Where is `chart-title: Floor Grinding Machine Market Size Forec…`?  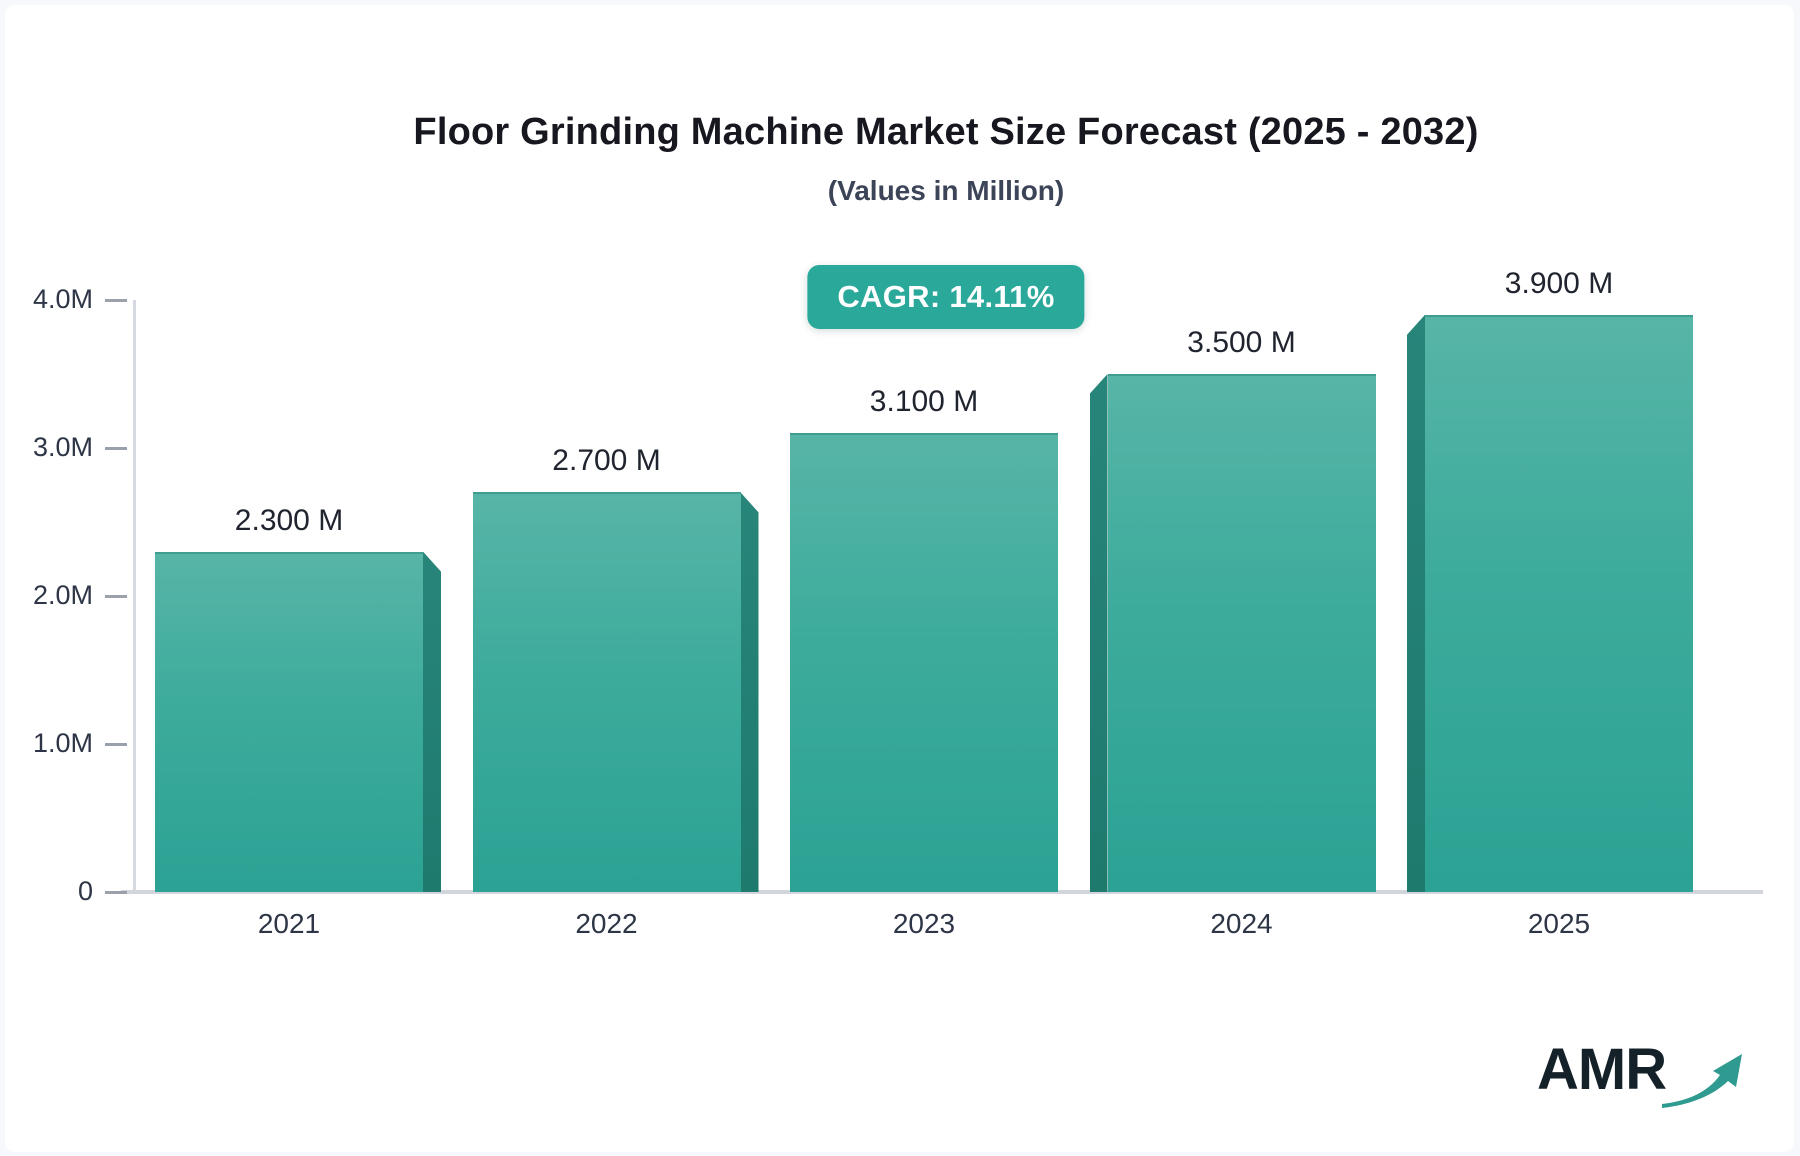 chart-title: Floor Grinding Machine Market Size Forec… is located at coordinates (946, 132).